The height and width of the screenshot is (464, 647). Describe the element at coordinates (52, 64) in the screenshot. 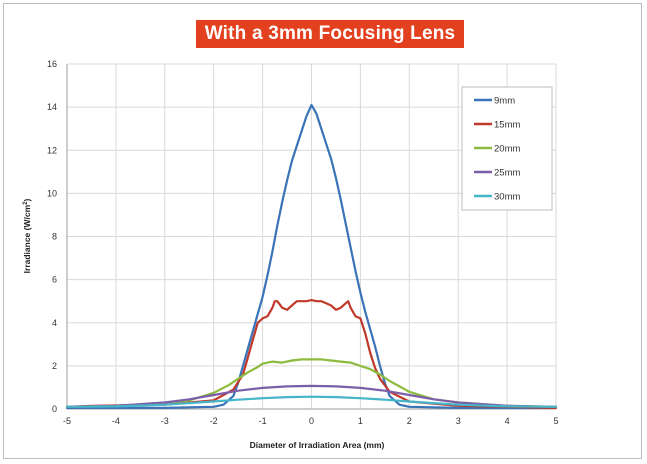

I see `y-tick-label: 16` at that location.